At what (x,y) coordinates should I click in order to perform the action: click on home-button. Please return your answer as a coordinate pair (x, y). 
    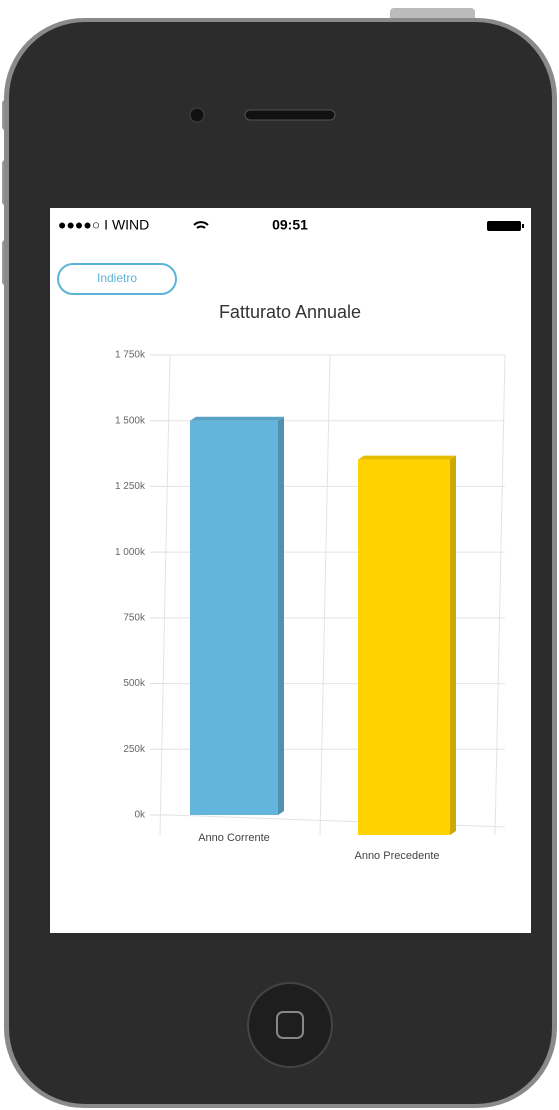
    Looking at the image, I should click on (290, 1025).